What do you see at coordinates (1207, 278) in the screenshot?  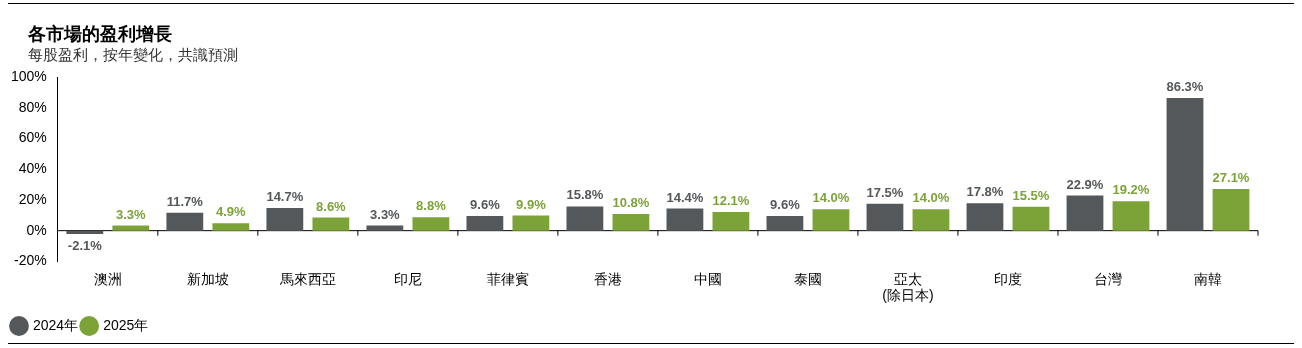 I see `x-tick-label: 南韓` at bounding box center [1207, 278].